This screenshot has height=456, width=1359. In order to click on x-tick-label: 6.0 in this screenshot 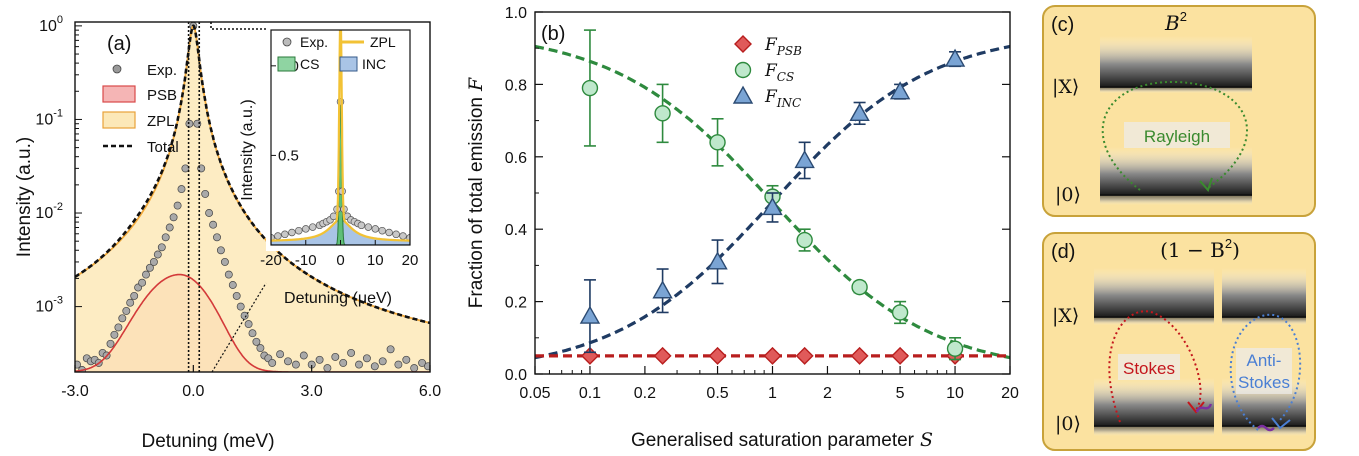, I will do `click(430, 391)`.